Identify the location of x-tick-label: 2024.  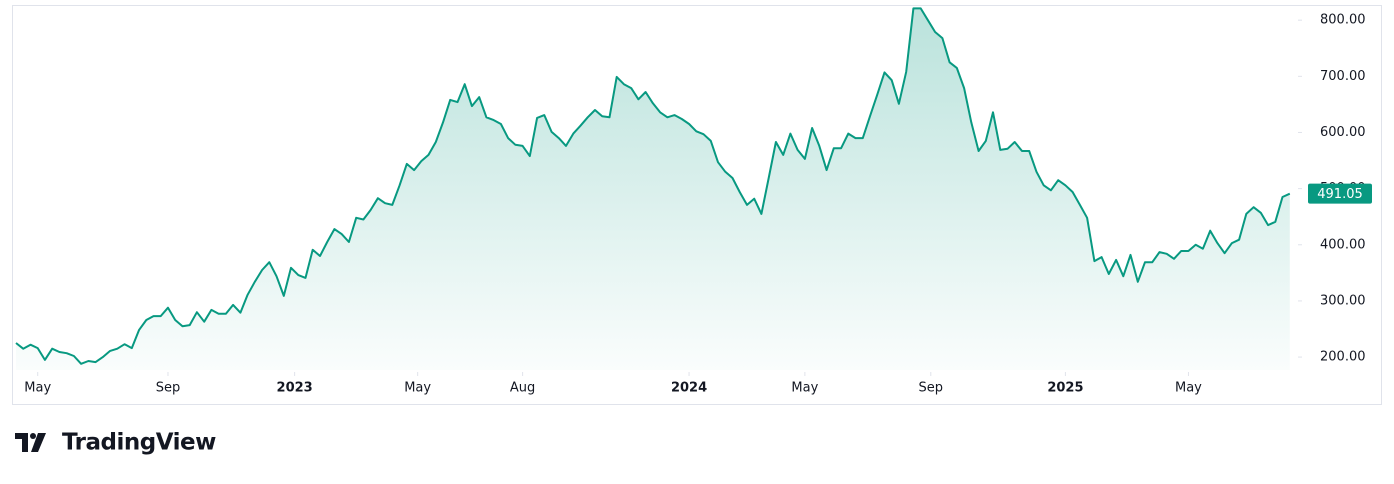
(689, 388).